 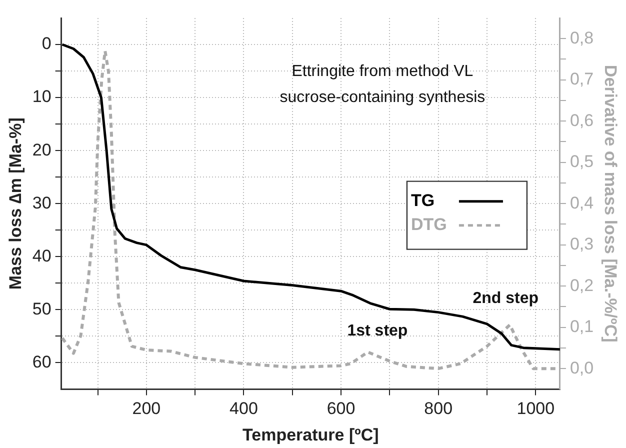 I want to click on y-tick-label: 20, so click(x=42, y=150).